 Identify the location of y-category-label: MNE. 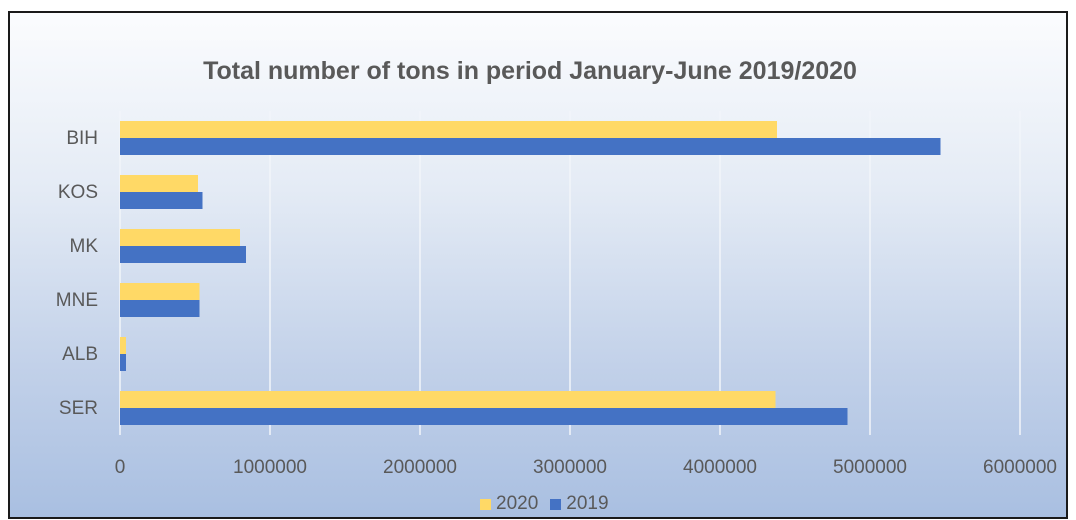
(77, 300).